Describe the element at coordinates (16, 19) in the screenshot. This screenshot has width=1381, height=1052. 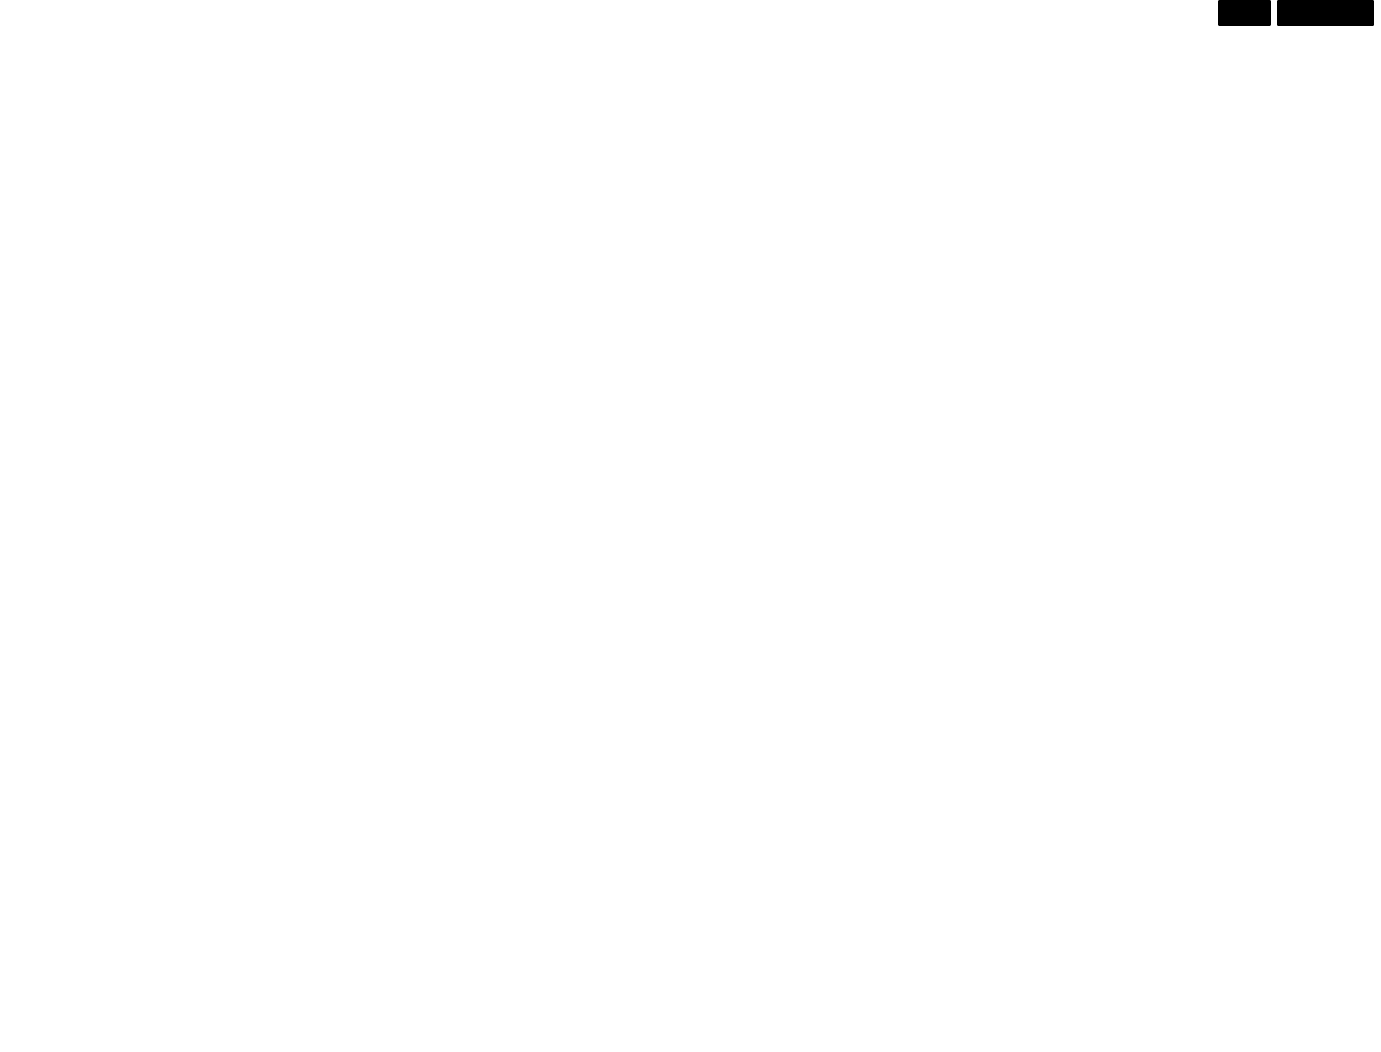
I see `symbol-legend-row` at that location.